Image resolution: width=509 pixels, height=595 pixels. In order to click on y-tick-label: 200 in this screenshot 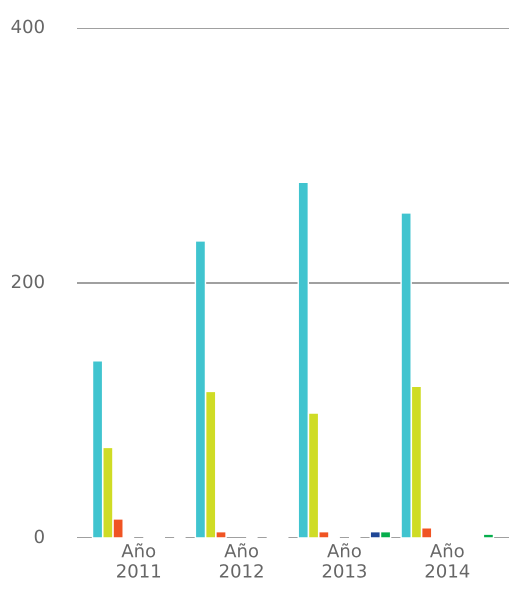, I will do `click(28, 281)`.